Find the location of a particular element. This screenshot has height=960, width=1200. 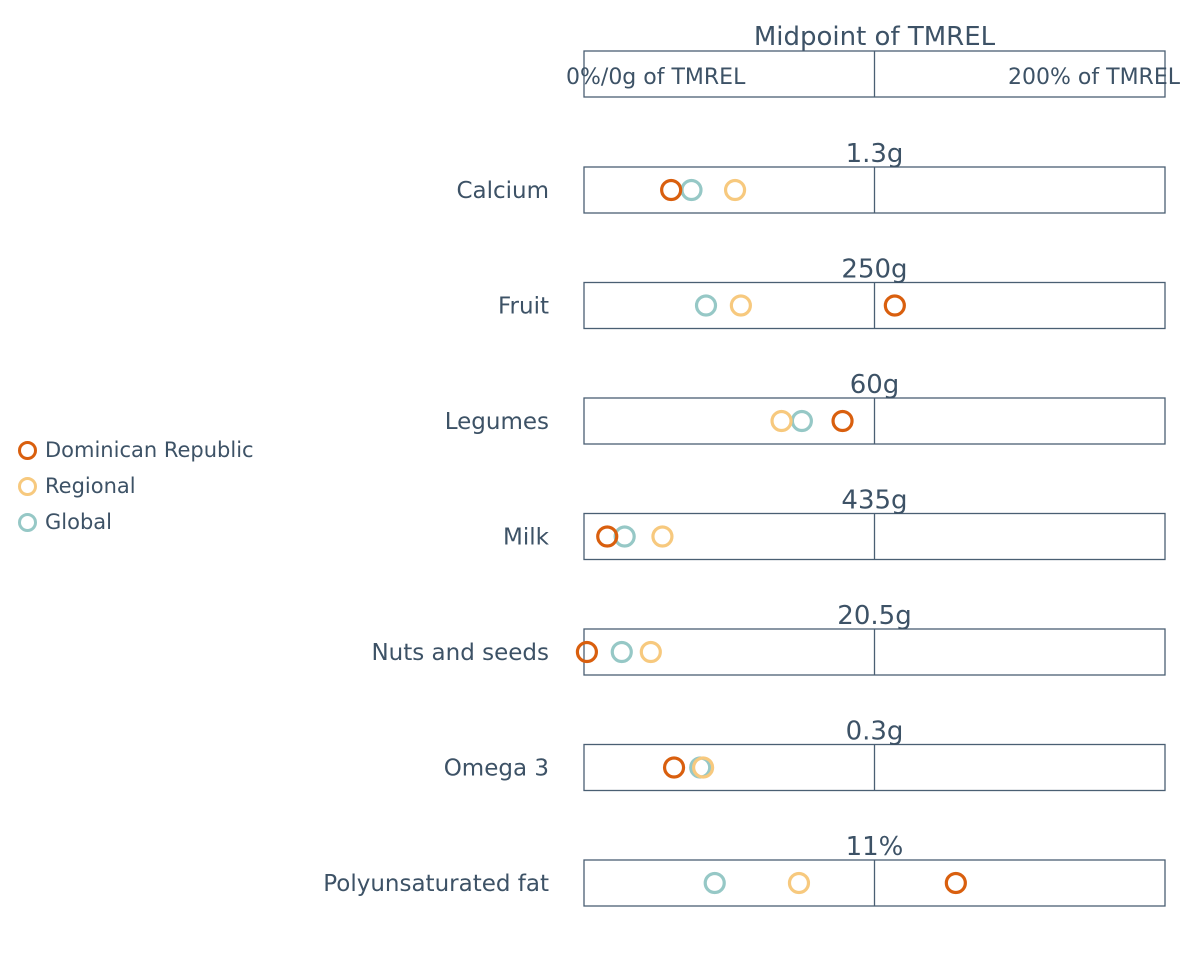

category-label: Legumes is located at coordinates (497, 422).